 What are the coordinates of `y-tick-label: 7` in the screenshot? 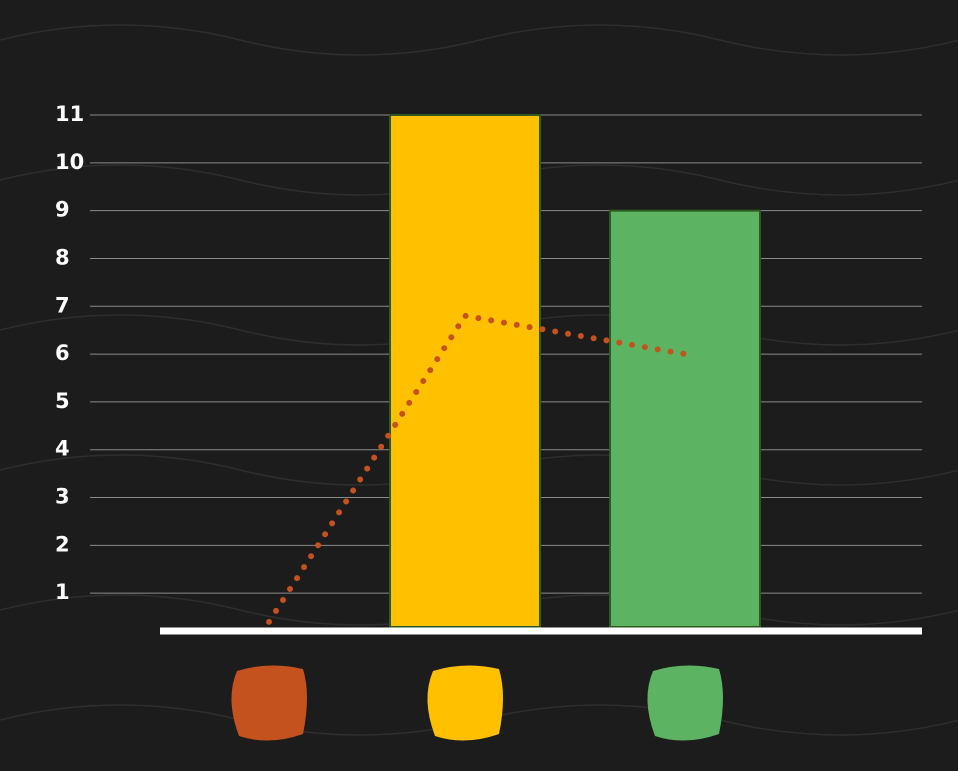 It's located at (62, 305).